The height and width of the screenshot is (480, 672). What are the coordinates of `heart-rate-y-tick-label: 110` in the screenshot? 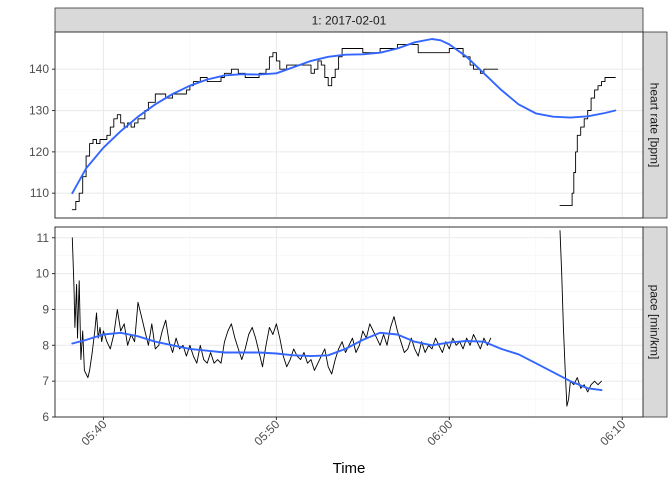 It's located at (39, 193).